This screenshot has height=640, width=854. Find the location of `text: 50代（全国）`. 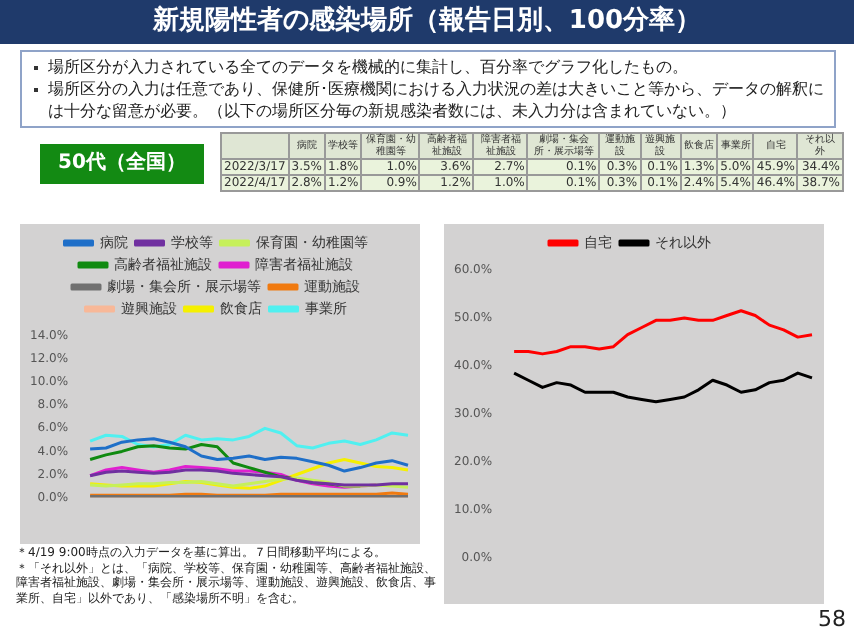

text: 50代（全国） is located at coordinates (122, 164).